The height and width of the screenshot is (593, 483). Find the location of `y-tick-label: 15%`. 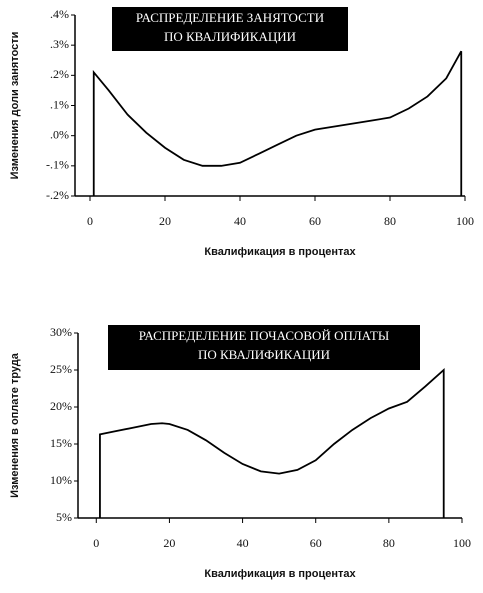

y-tick-label: 15% is located at coordinates (61, 443).